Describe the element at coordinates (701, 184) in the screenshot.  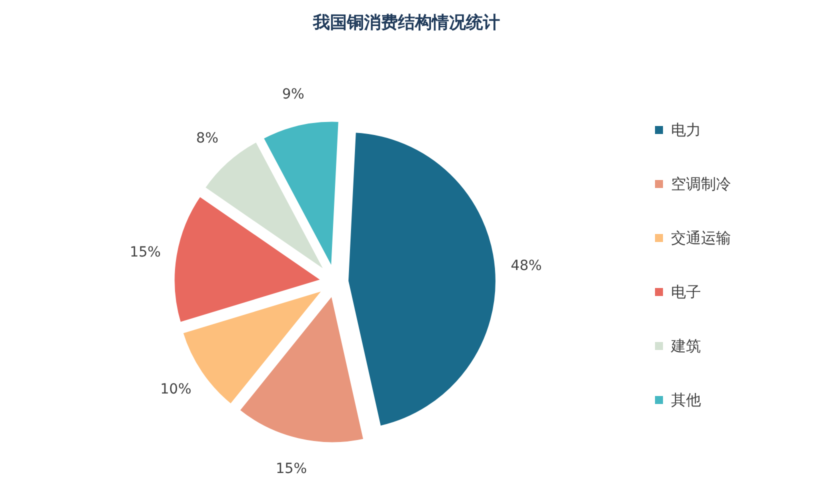
I see `legend-label: 空调制冷` at that location.